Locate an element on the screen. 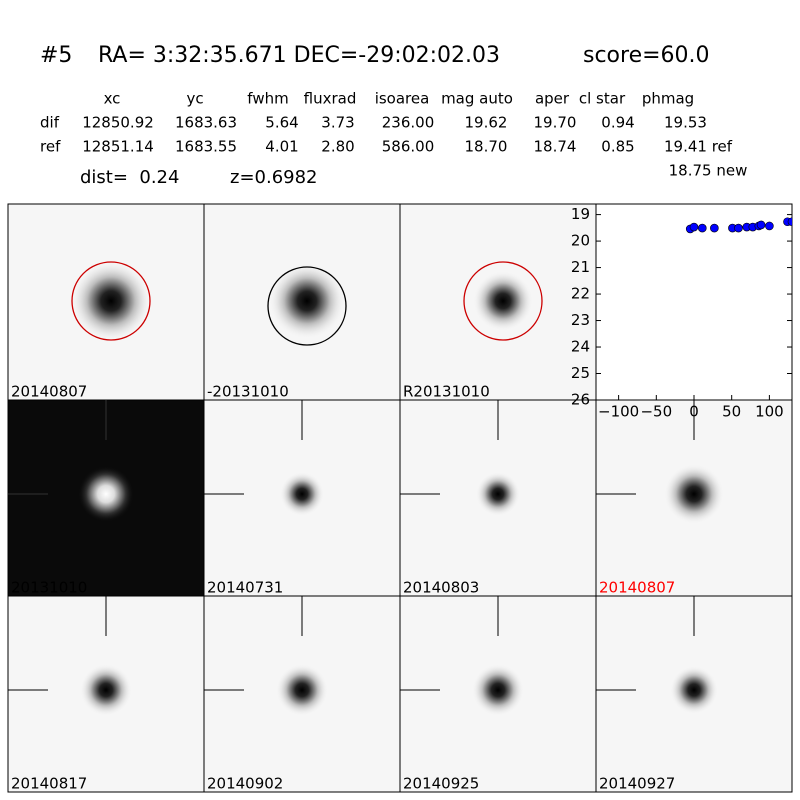  panel-label: 20140902 is located at coordinates (245, 784).